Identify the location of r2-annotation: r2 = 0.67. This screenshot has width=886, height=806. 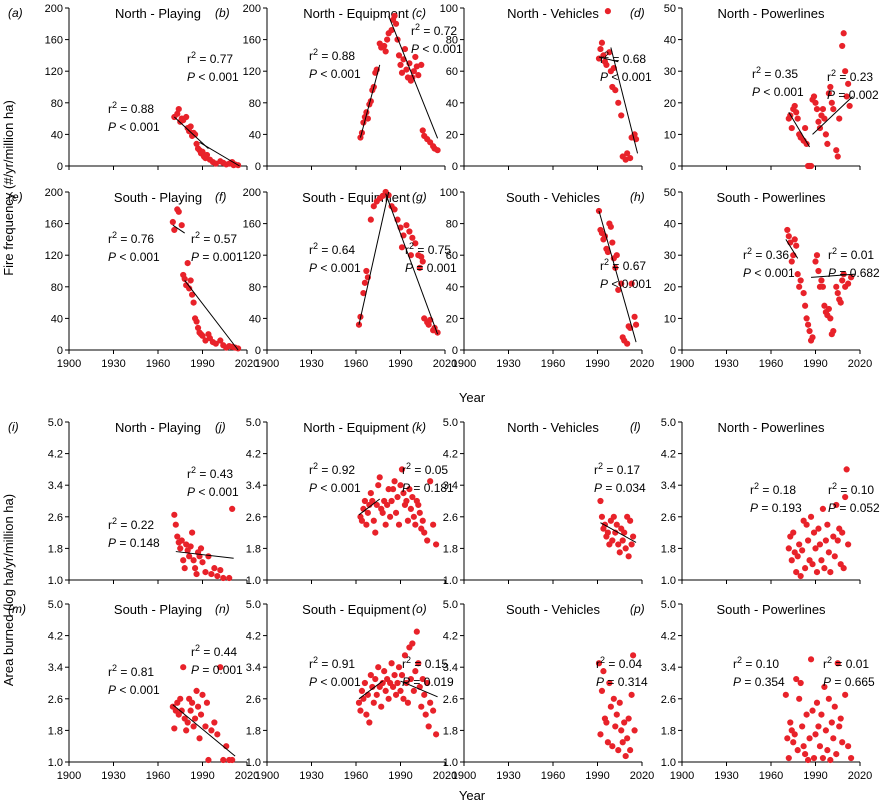
(623, 265).